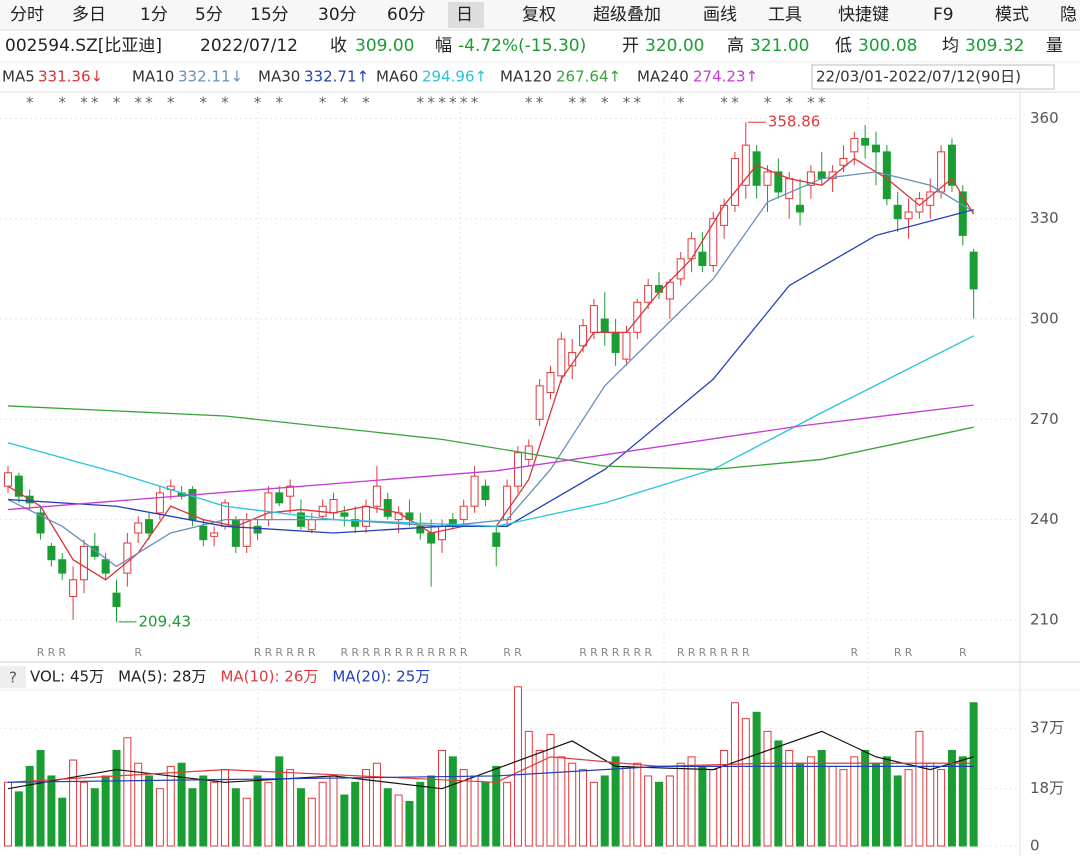 The height and width of the screenshot is (860, 1080). Describe the element at coordinates (843, 46) in the screenshot. I see `info-low-label: 低` at that location.